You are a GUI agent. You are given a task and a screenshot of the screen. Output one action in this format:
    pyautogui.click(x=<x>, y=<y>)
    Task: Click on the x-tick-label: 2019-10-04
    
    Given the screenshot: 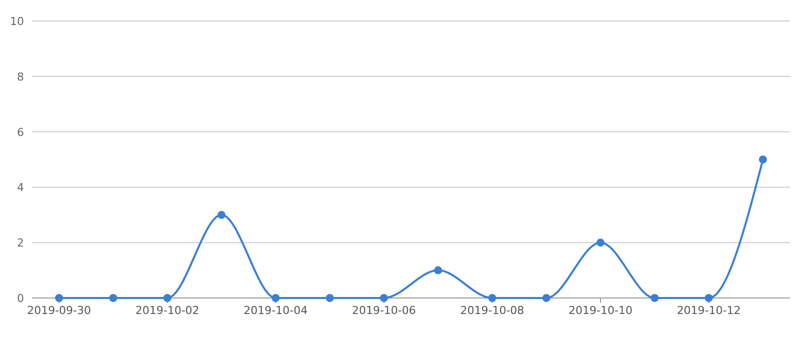 What is the action you would take?
    pyautogui.click(x=276, y=310)
    